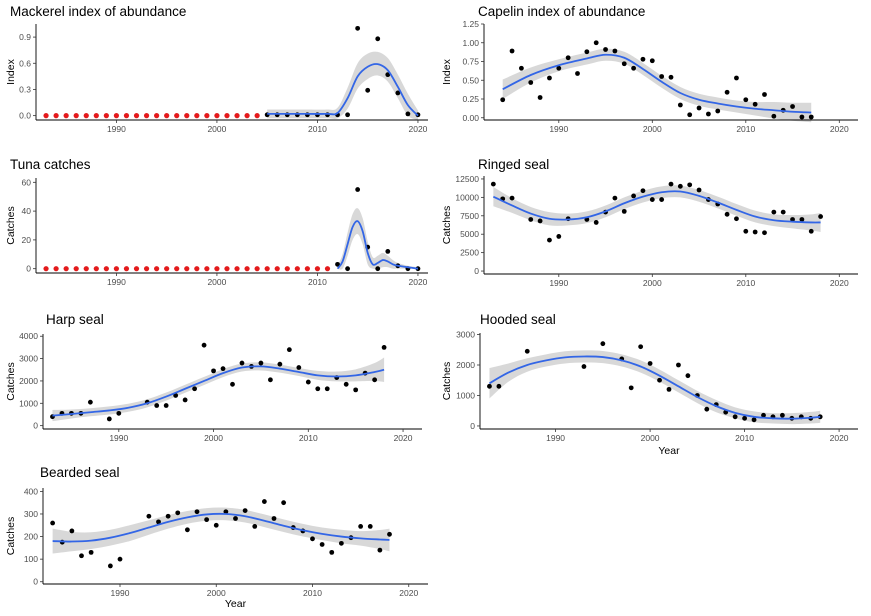 The height and width of the screenshot is (616, 871). What do you see at coordinates (31, 491) in the screenshot?
I see `y-tick-label: 400` at bounding box center [31, 491].